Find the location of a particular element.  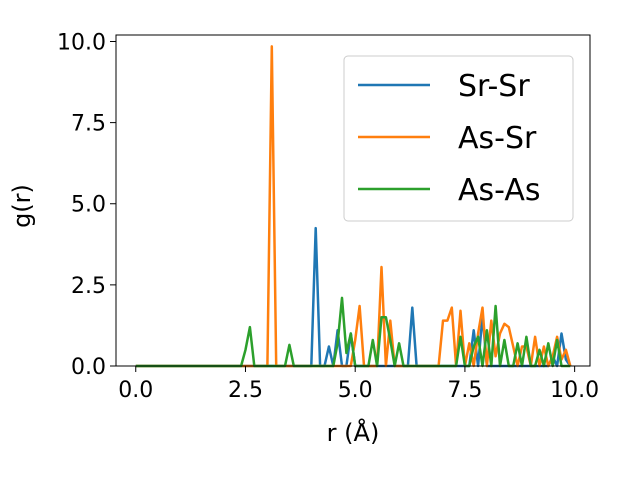

y-tick-label: 10.0 is located at coordinates (81, 42).